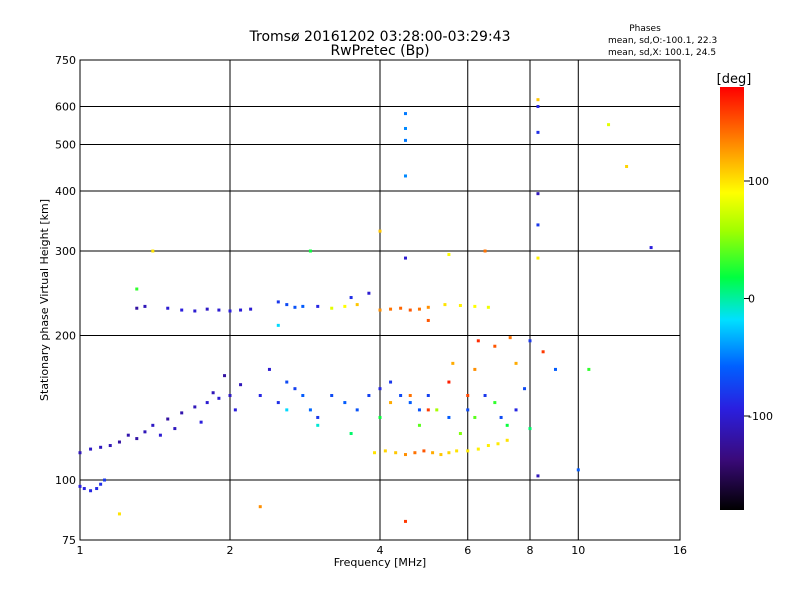  I want to click on colorbar-label: [deg], so click(734, 79).